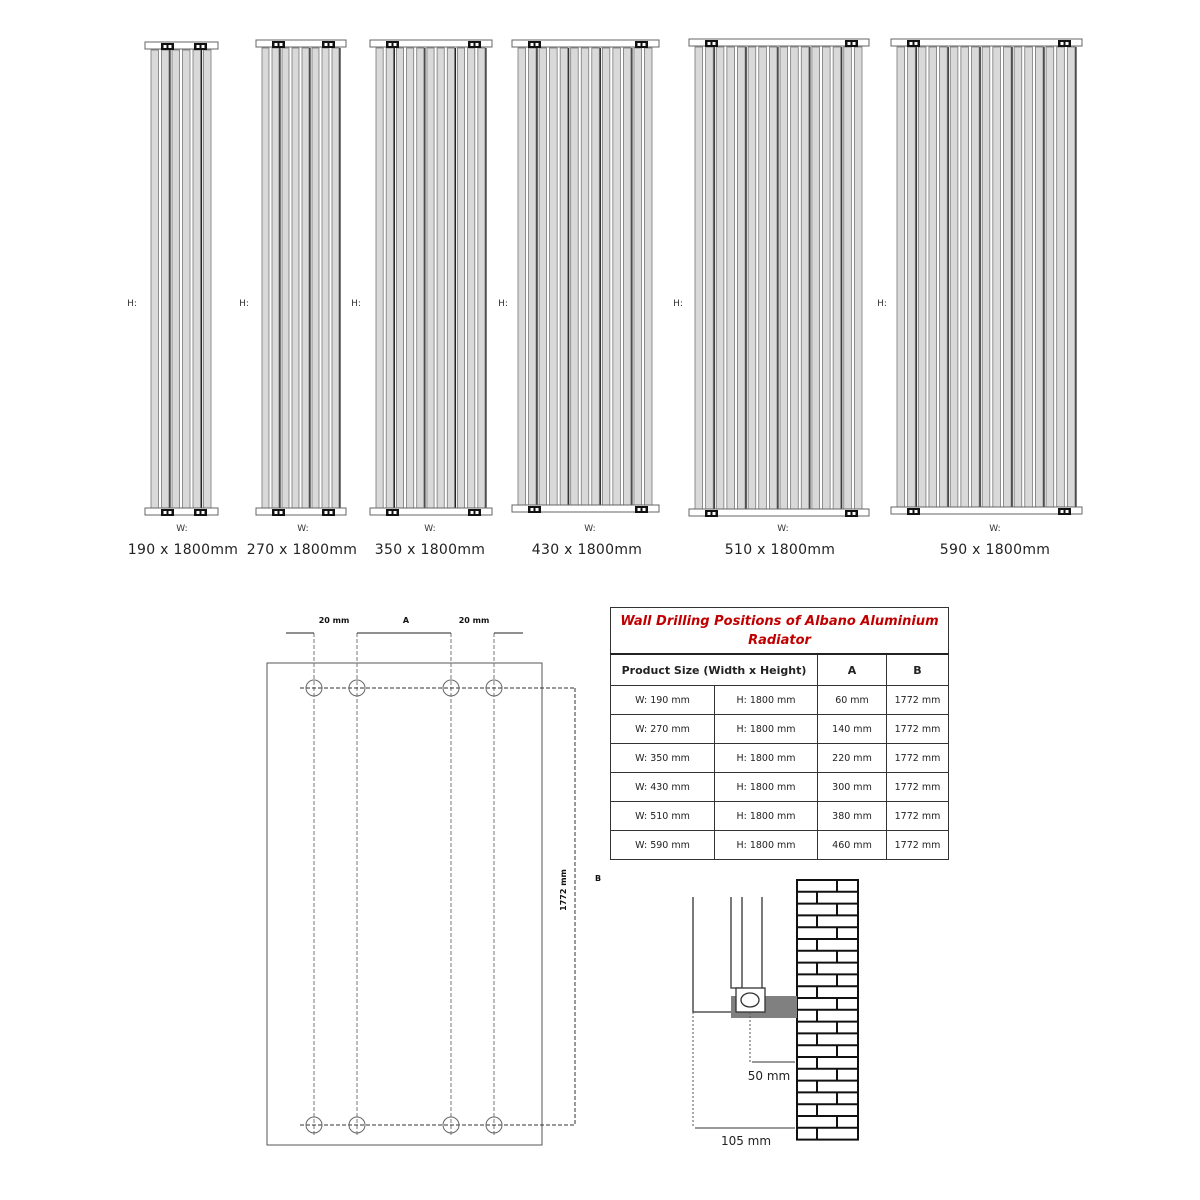  I want to click on total-depth-label: 105 mm, so click(746, 1141).